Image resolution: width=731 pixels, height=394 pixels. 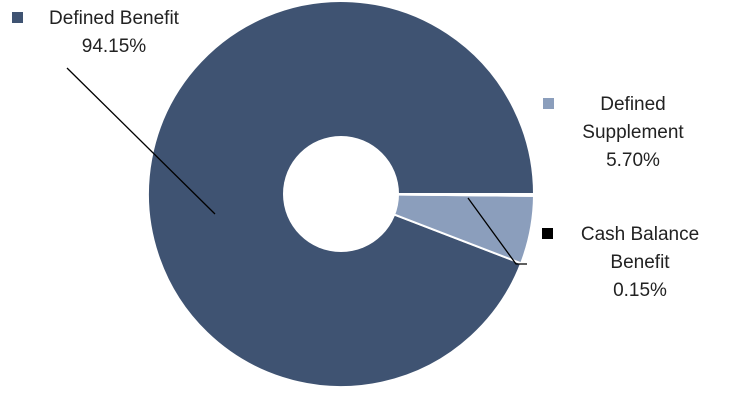 I want to click on slice-label-cash-balance-benefit: Cash Balance Benefit 0.15%, so click(x=640, y=262).